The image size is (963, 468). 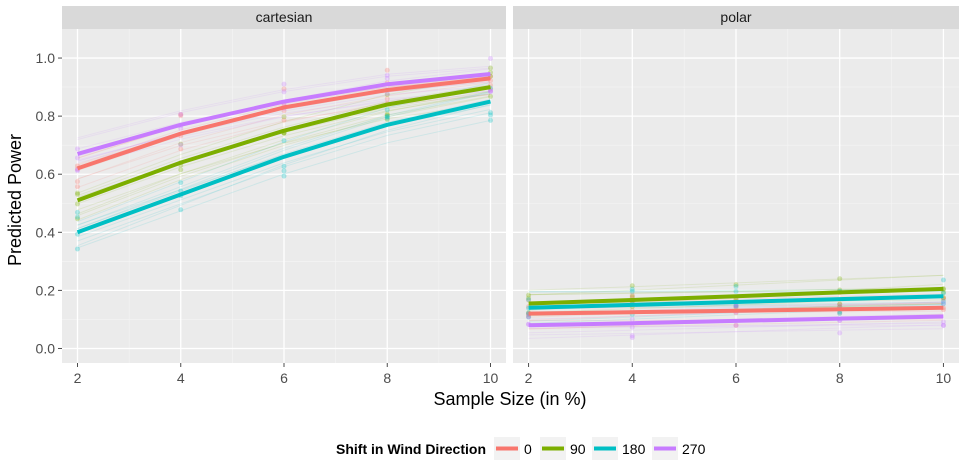 I want to click on fitted-lines, so click(x=736, y=307).